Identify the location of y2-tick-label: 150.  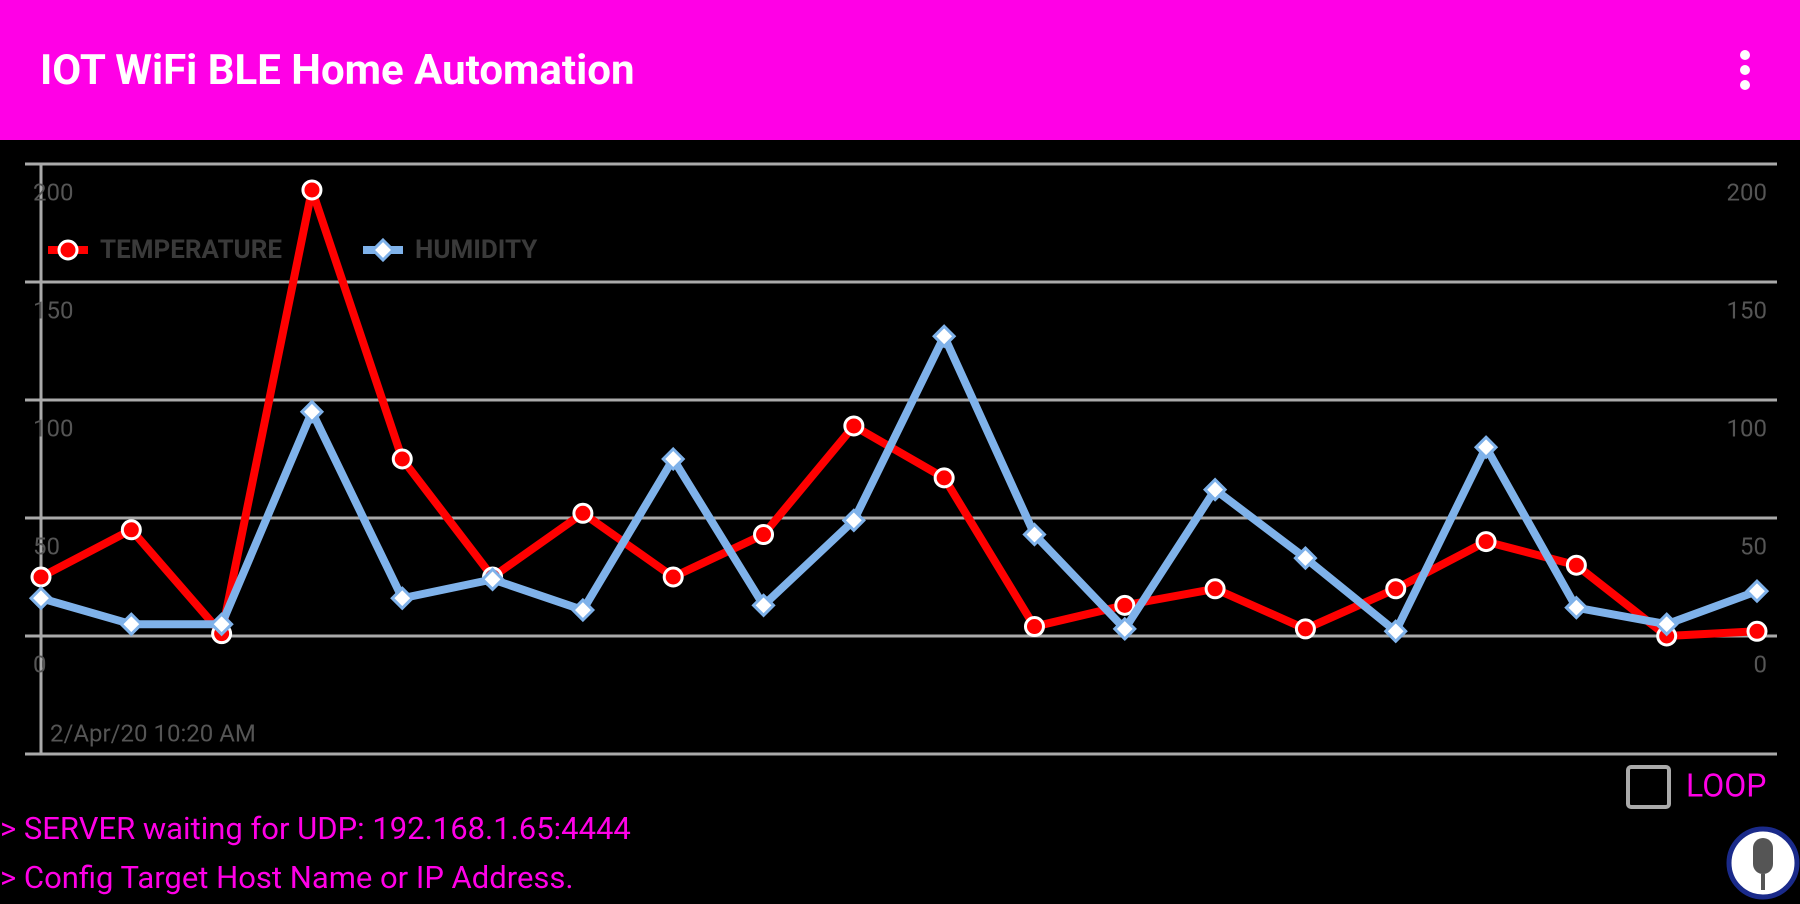
(1747, 310).